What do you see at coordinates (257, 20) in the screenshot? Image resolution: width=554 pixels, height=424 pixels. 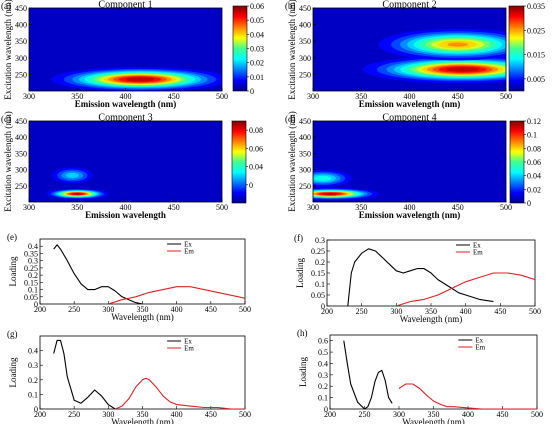 I see `colorbar-tick-label: 0.05` at bounding box center [257, 20].